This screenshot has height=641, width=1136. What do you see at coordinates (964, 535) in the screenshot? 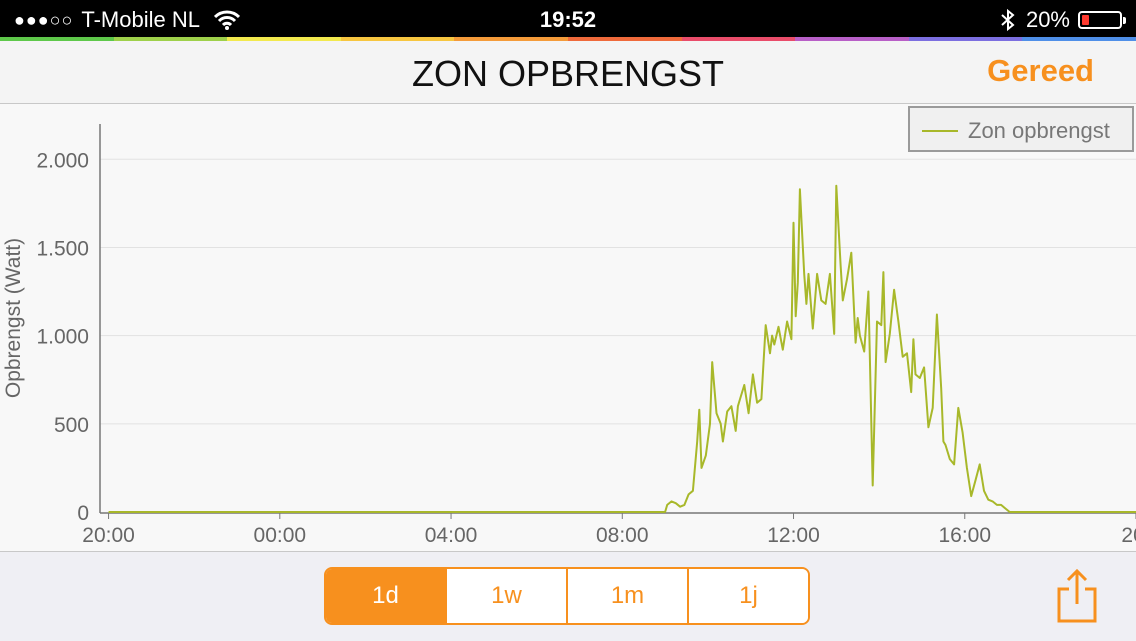
I see `x-tick-label: 16:00` at bounding box center [964, 535].